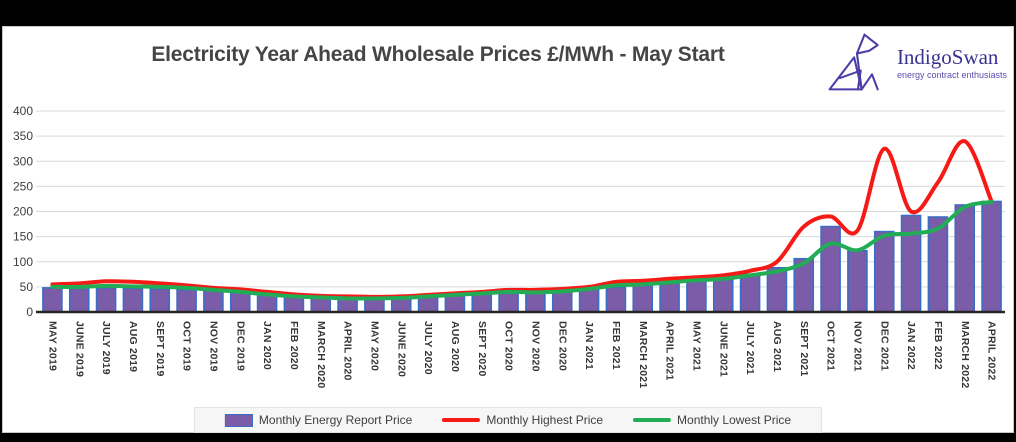 The height and width of the screenshot is (442, 1016). I want to click on logo-name: IndigoSwan, so click(947, 56).